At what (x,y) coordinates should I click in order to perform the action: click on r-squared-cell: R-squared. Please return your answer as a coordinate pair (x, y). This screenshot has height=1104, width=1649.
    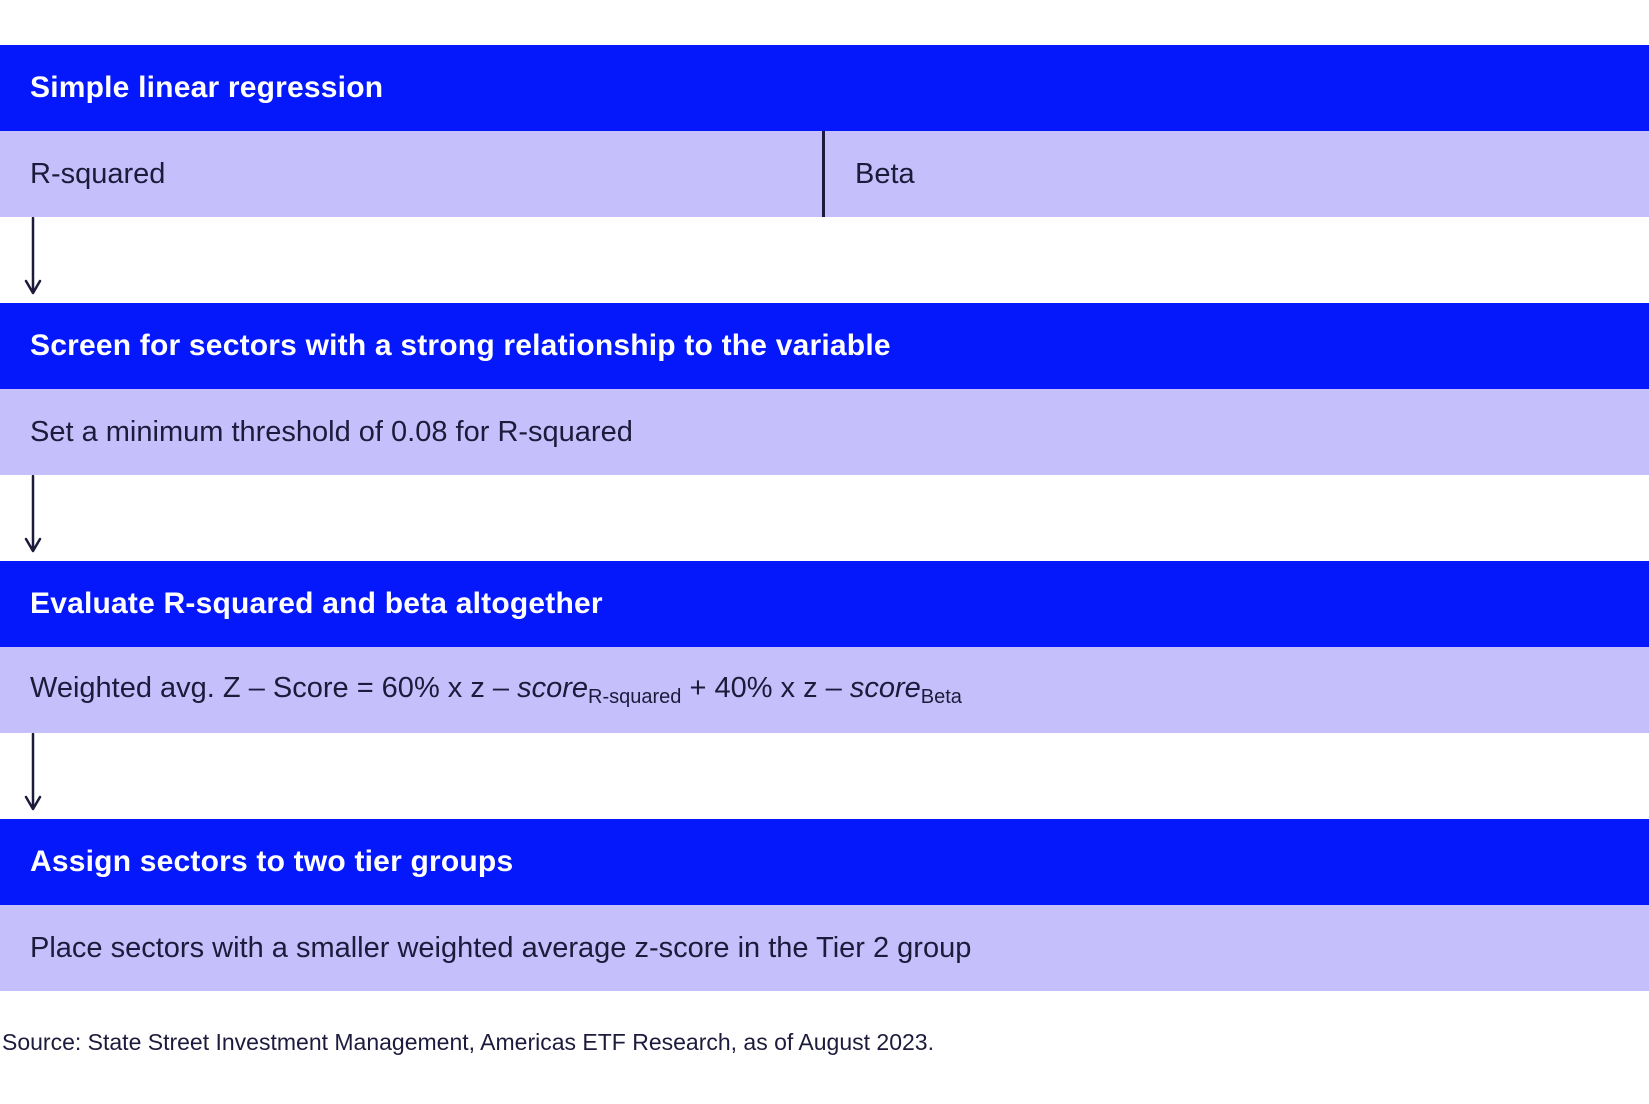
    Looking at the image, I should click on (411, 174).